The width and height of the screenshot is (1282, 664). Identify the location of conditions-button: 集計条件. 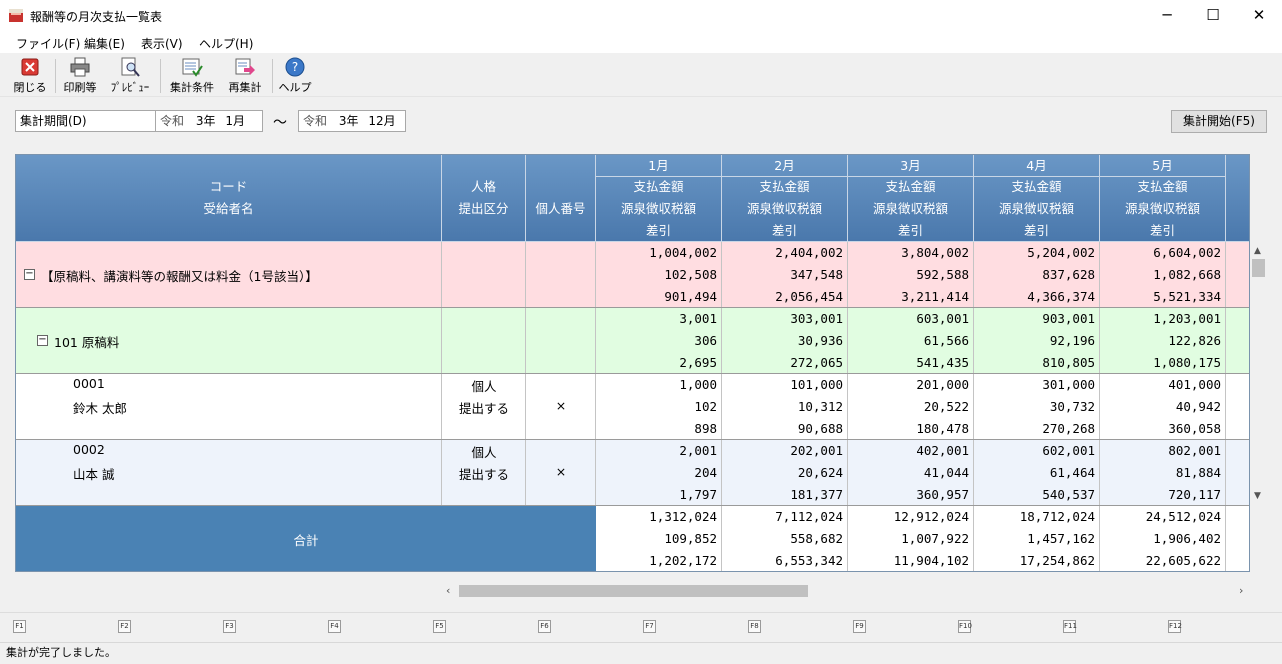
(192, 76).